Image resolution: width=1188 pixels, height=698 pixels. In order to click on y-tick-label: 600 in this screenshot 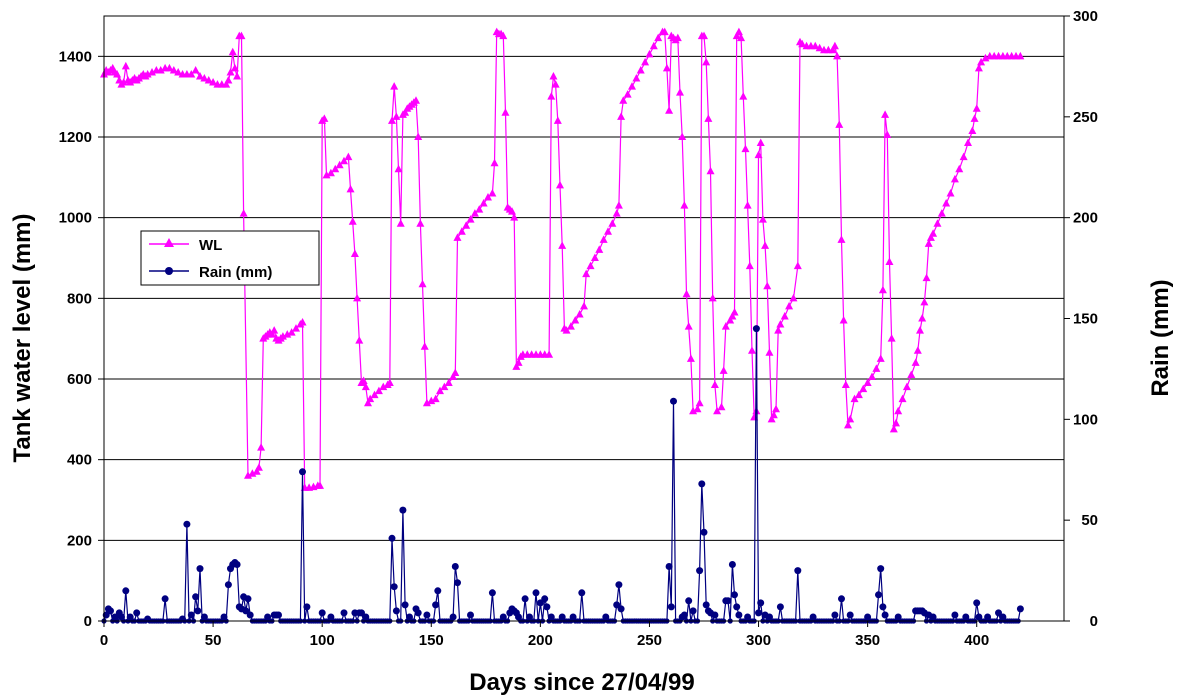, I will do `click(79, 379)`.